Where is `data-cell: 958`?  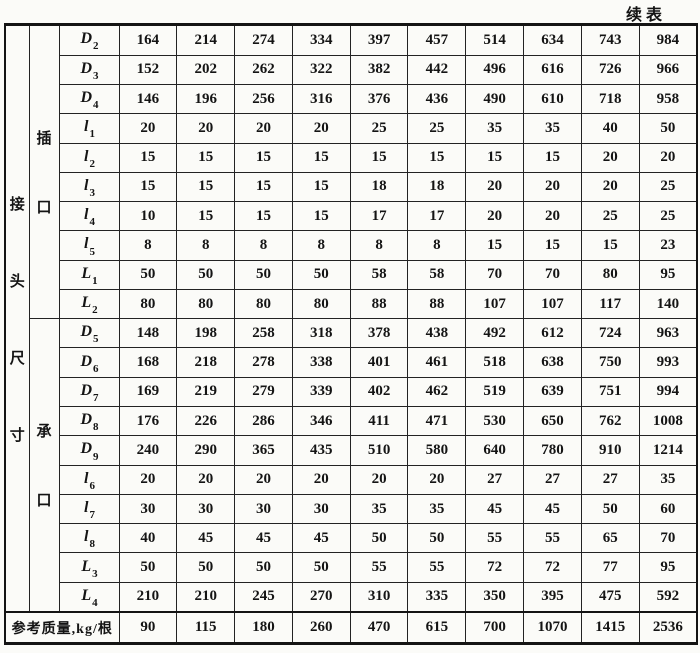
data-cell: 958 is located at coordinates (668, 99).